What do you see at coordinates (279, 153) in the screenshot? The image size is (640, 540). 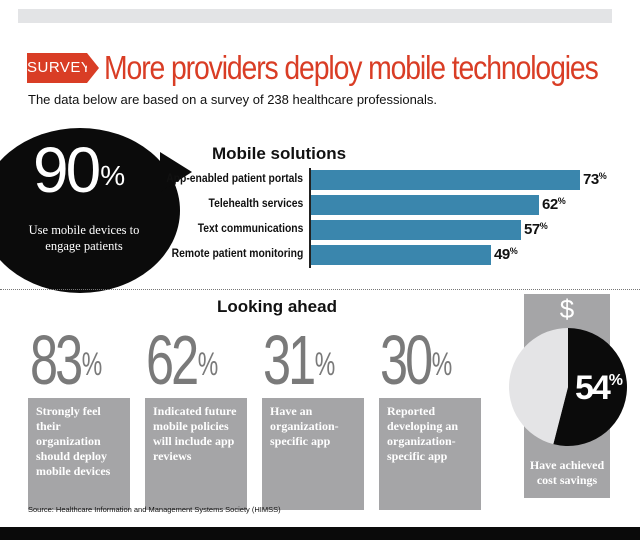 I see `mobile-solutions-title: Mobile solutions` at bounding box center [279, 153].